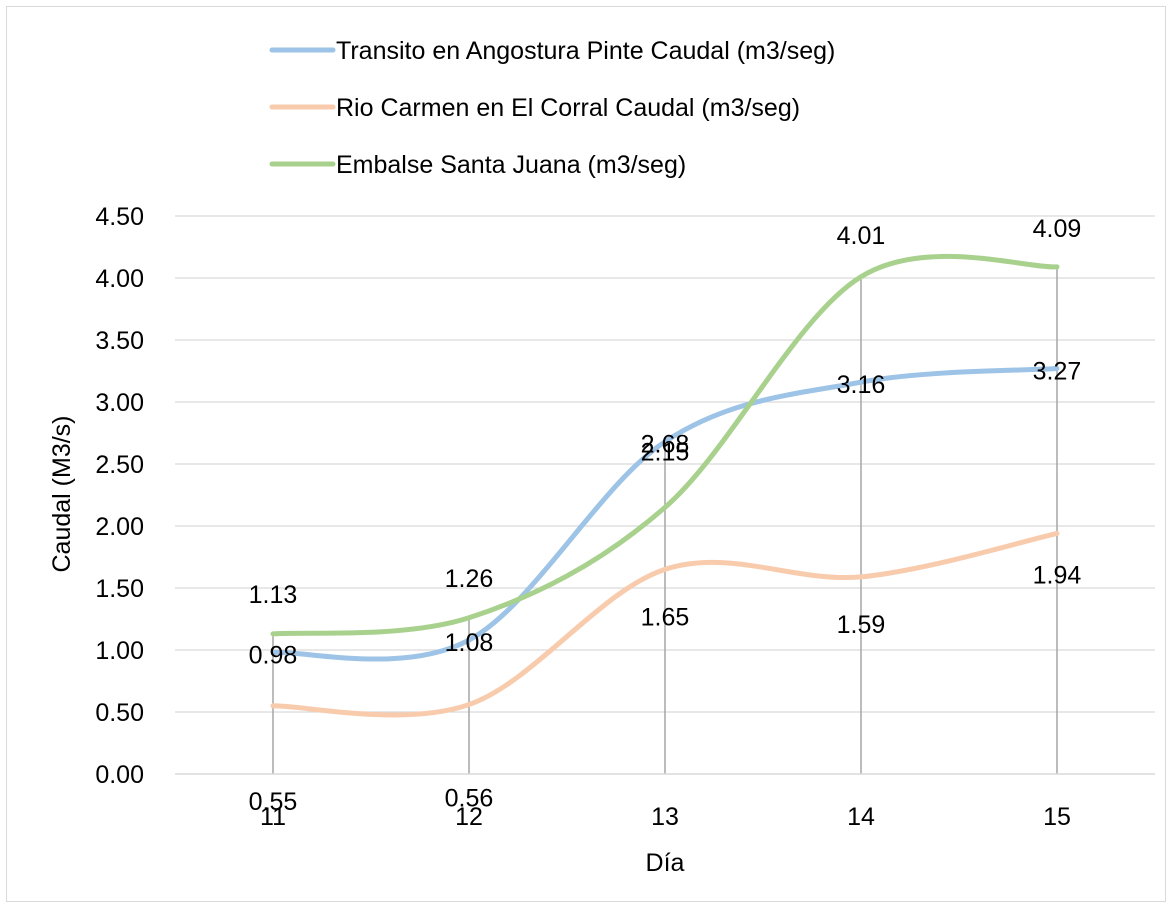 The height and width of the screenshot is (907, 1172). What do you see at coordinates (1057, 575) in the screenshot?
I see `data-label-s1-4: 1.94` at bounding box center [1057, 575].